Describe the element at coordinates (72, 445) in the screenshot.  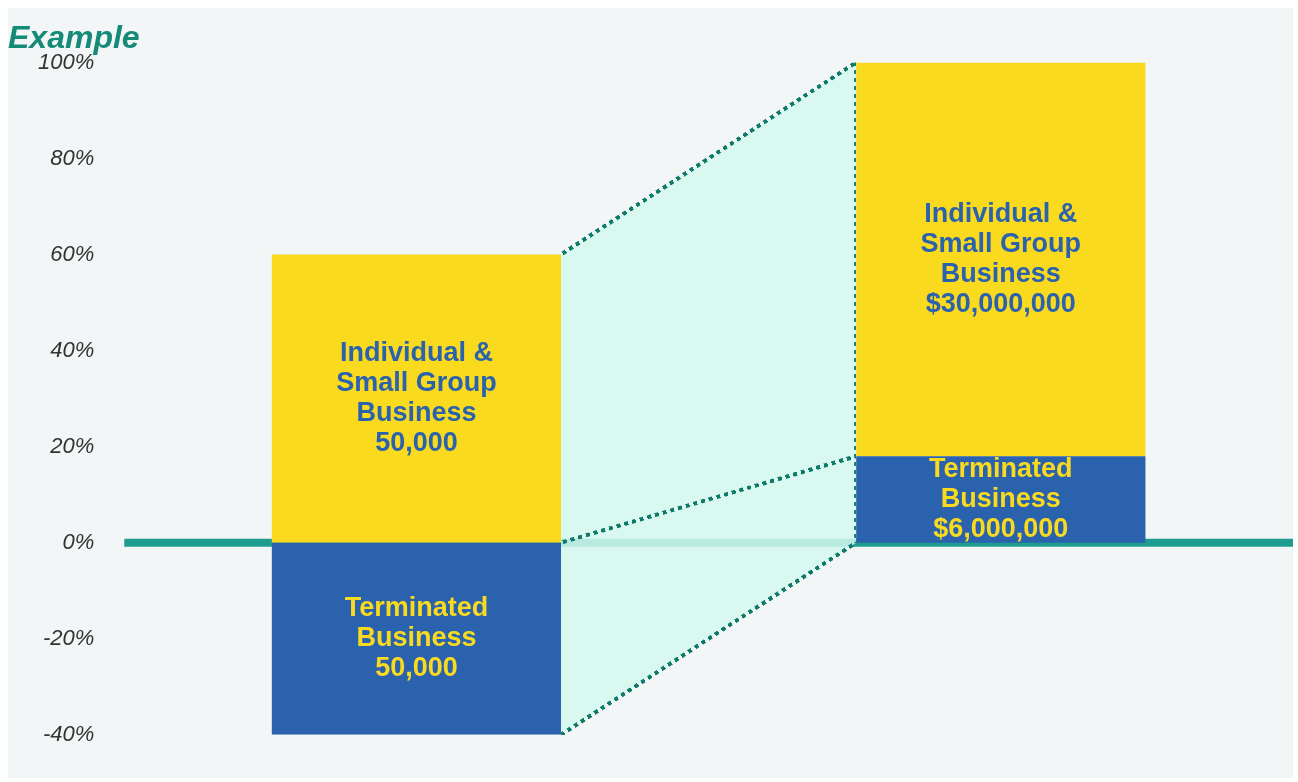
I see `y-tick-label: 20%` at that location.